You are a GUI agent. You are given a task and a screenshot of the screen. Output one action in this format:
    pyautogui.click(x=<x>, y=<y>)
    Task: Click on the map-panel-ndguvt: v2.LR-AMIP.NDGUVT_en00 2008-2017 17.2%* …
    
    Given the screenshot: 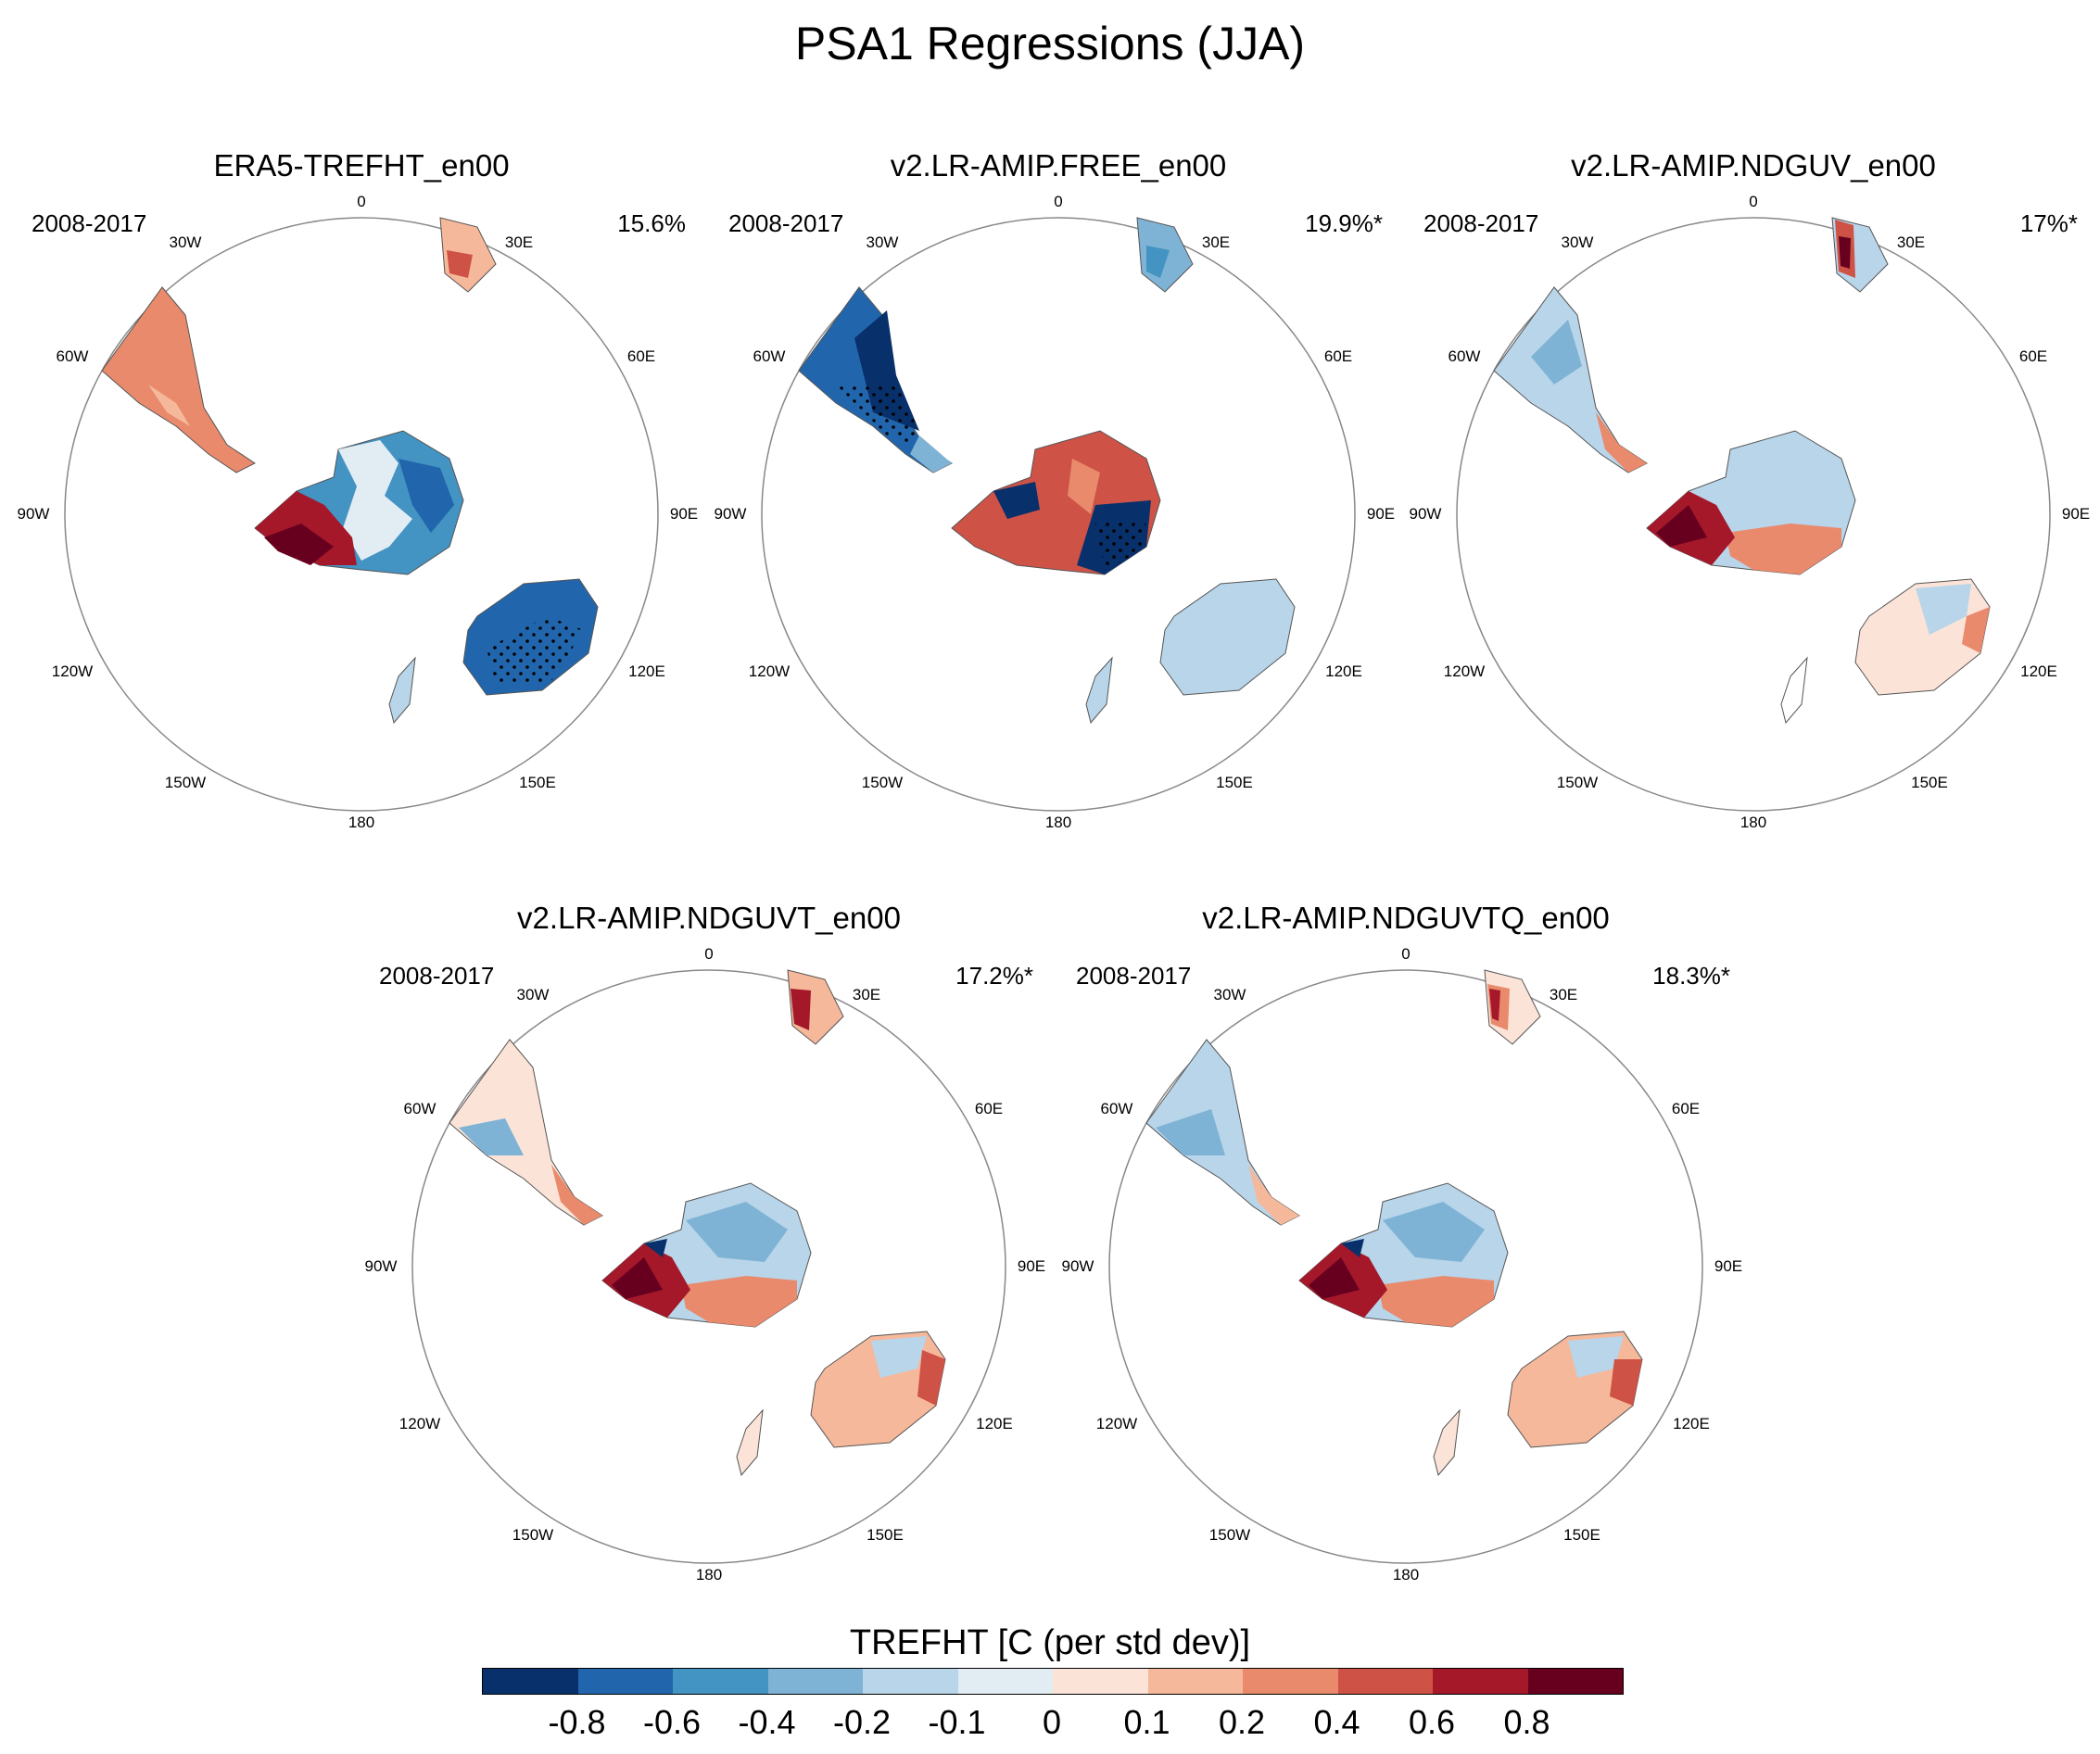 What is the action you would take?
    pyautogui.click(x=708, y=1262)
    